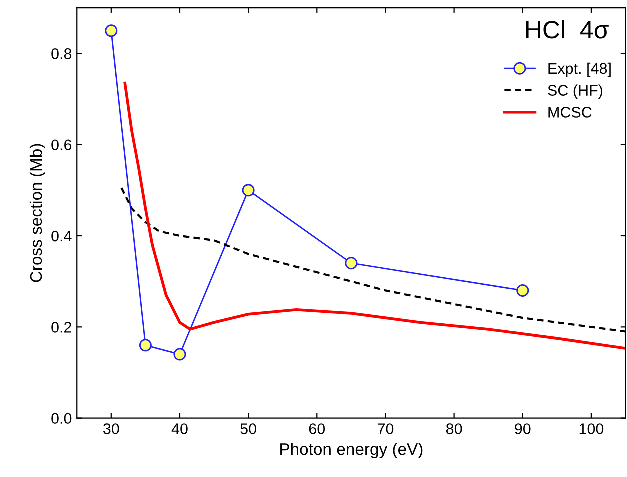 This screenshot has width=627, height=477. Describe the element at coordinates (592, 429) in the screenshot. I see `x-tick-label: 100` at that location.